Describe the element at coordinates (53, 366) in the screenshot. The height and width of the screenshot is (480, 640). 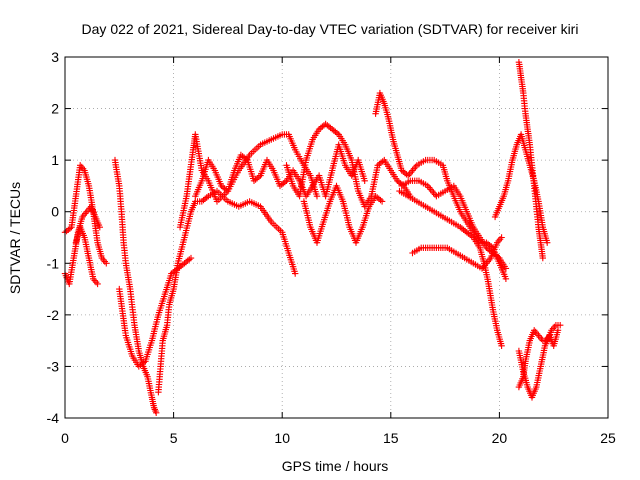
I see `y-tick-label: -3` at that location.